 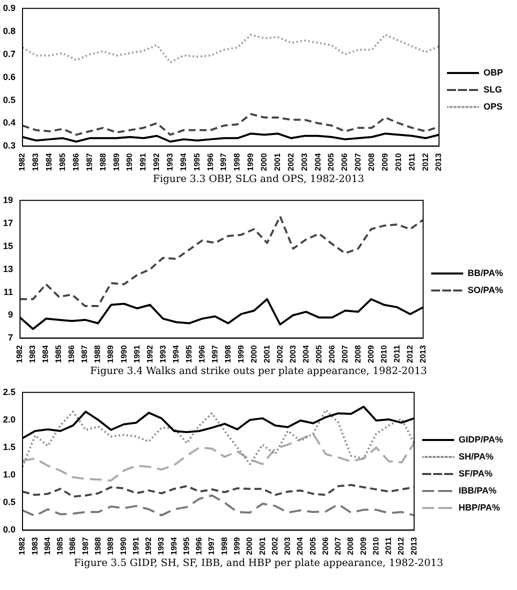 What do you see at coordinates (9, 419) in the screenshot?
I see `y-tick-label: 2.0` at bounding box center [9, 419].